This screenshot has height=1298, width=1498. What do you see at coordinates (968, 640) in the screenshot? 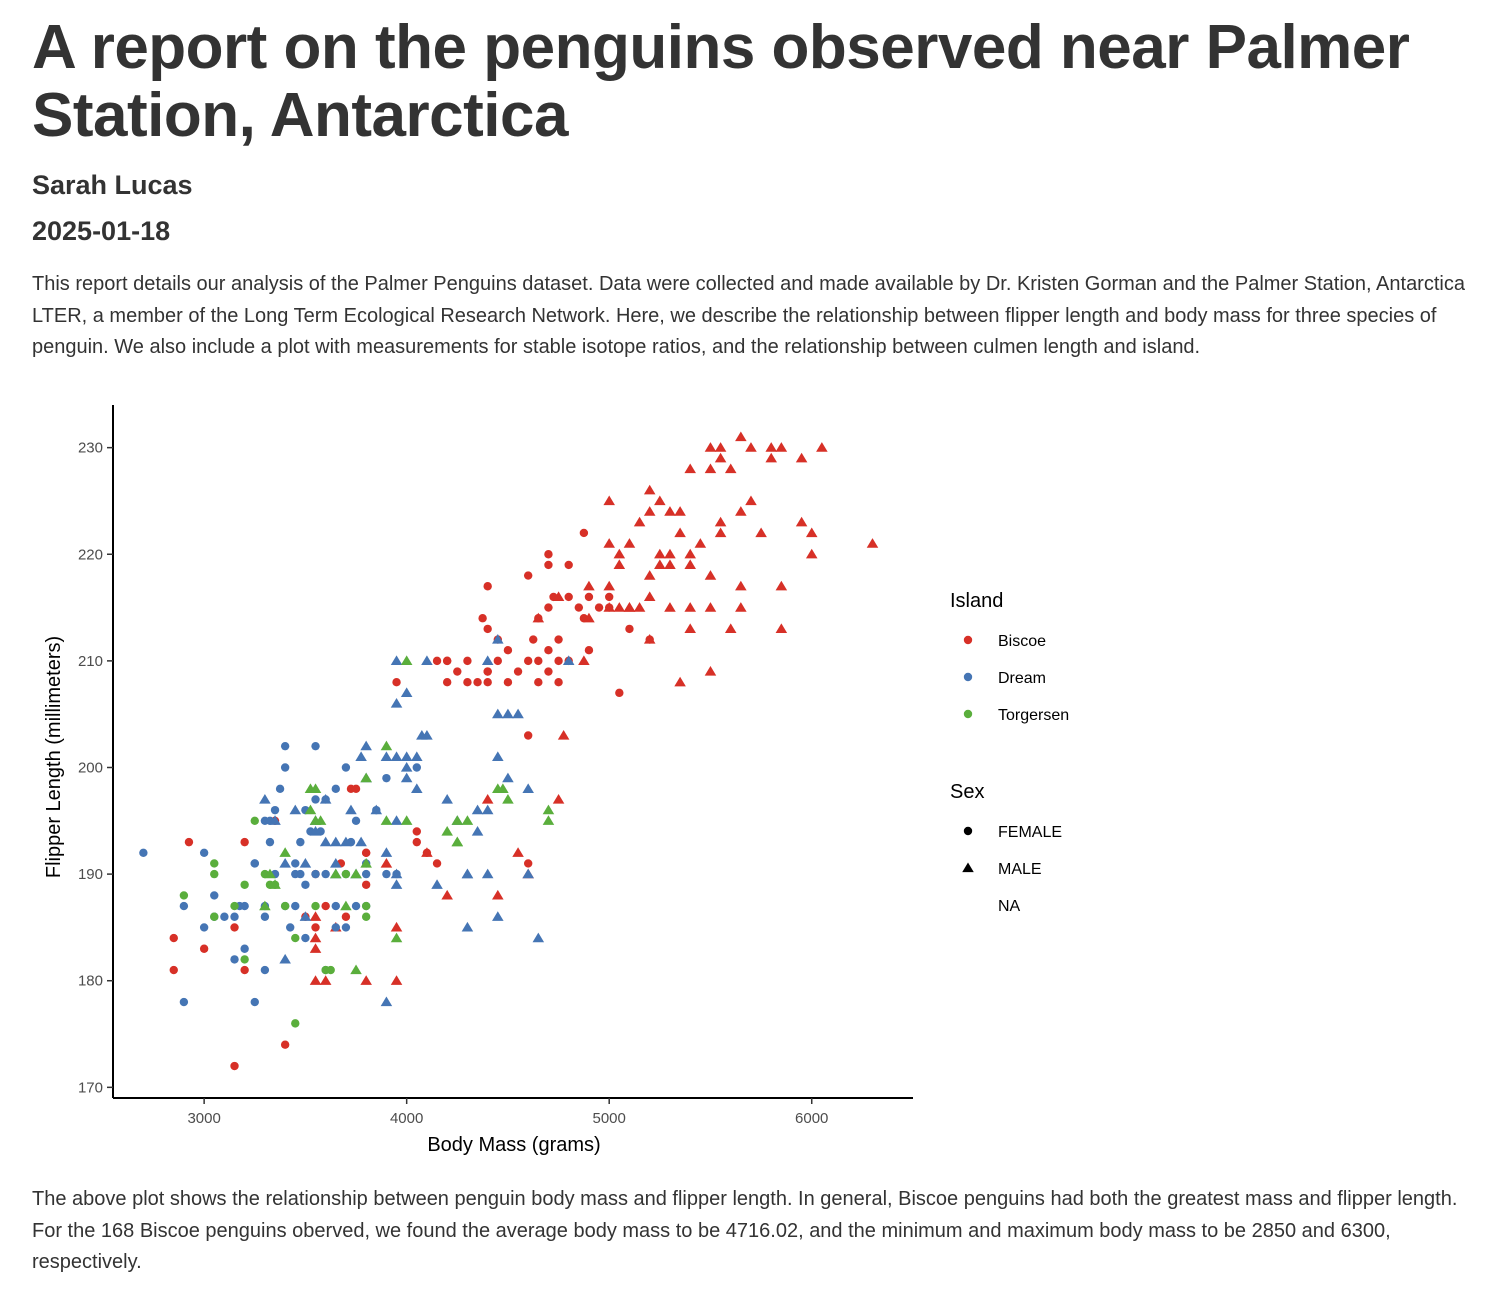
I see `legend-key-biscoe` at bounding box center [968, 640].